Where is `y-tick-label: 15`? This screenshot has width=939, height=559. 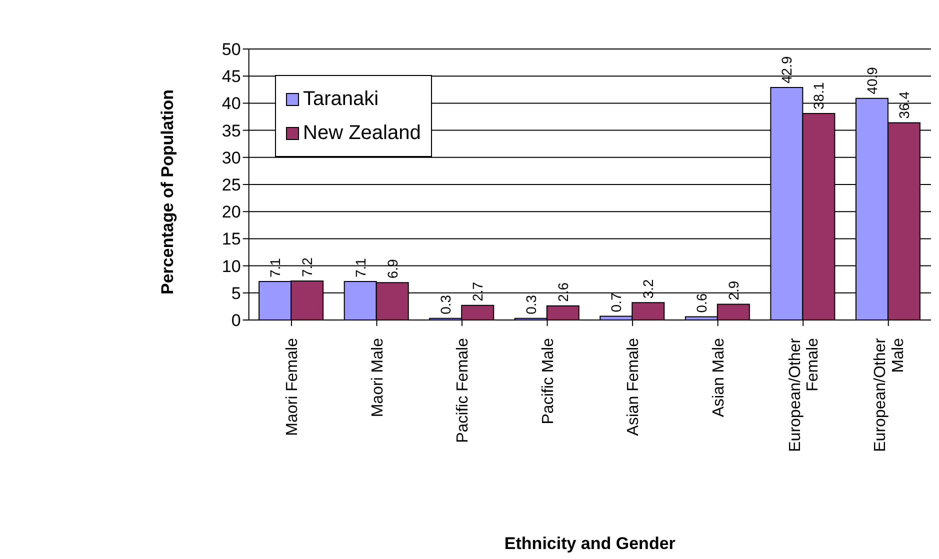 y-tick-label: 15 is located at coordinates (231, 239).